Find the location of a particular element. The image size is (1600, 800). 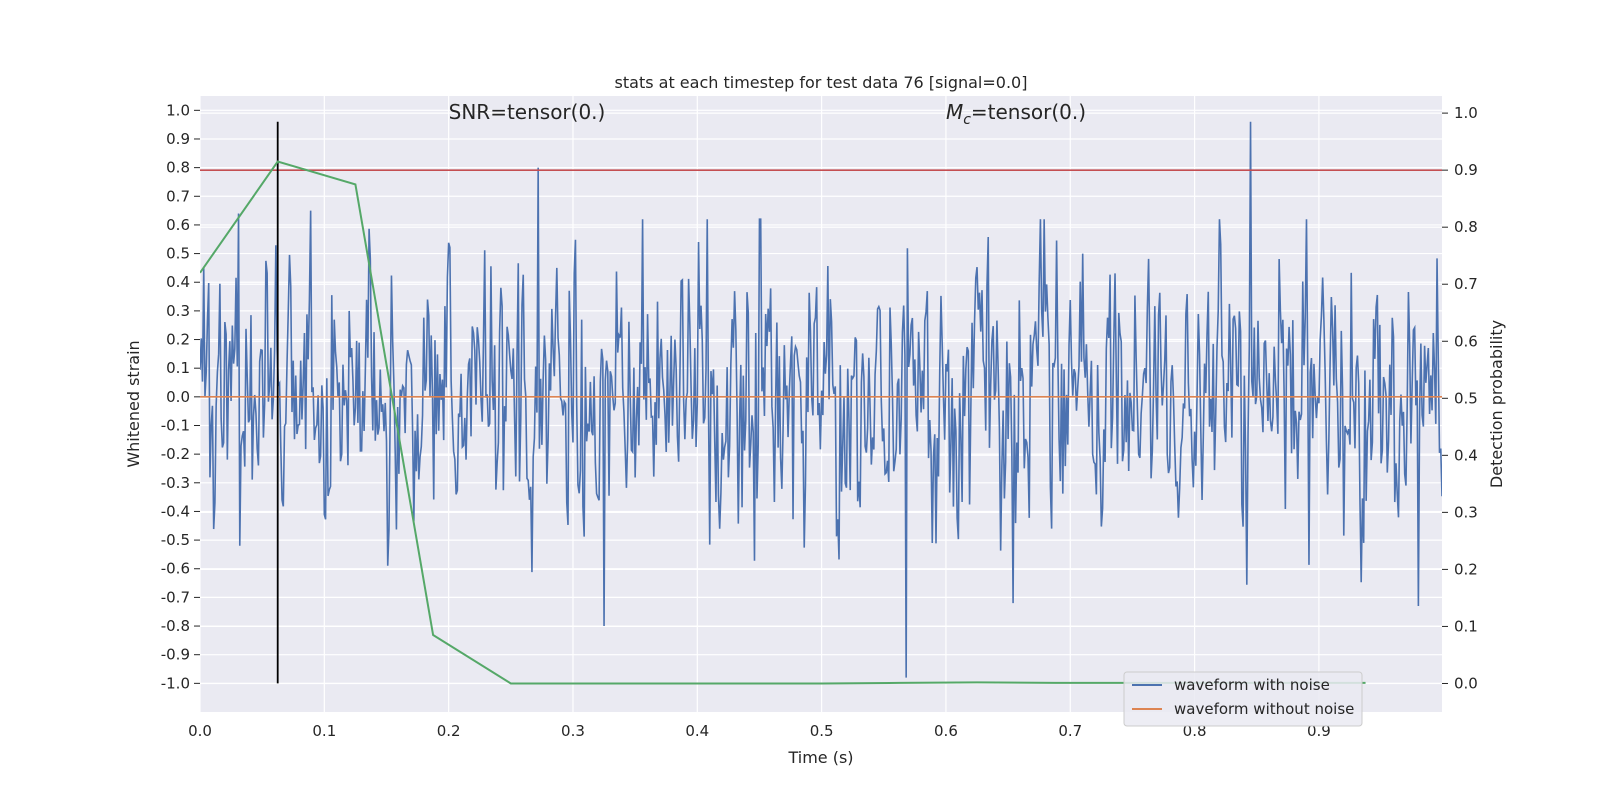

legend-box is located at coordinates (1243, 699).